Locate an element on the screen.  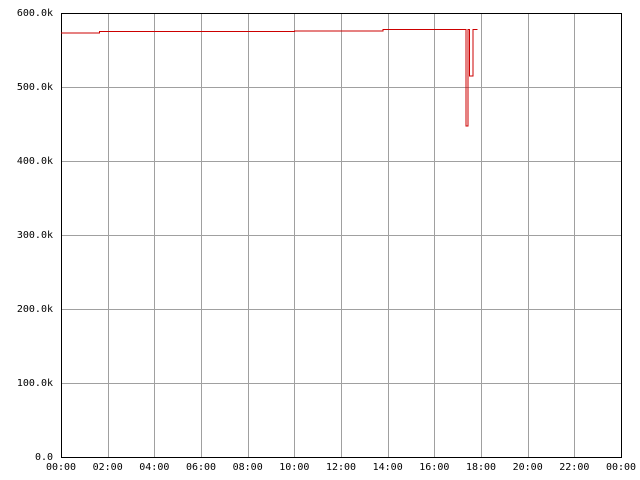
series-layer is located at coordinates (269, 77).